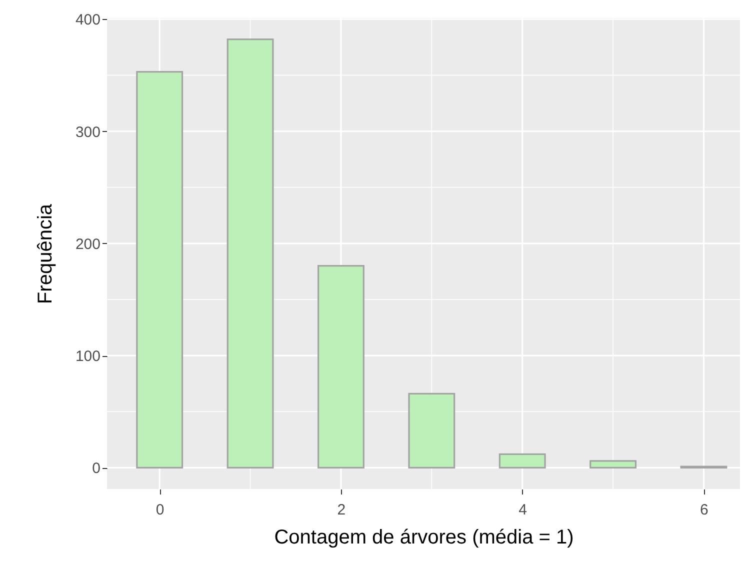 The height and width of the screenshot is (566, 748). I want to click on y-axis-title: Frequência, so click(45, 253).